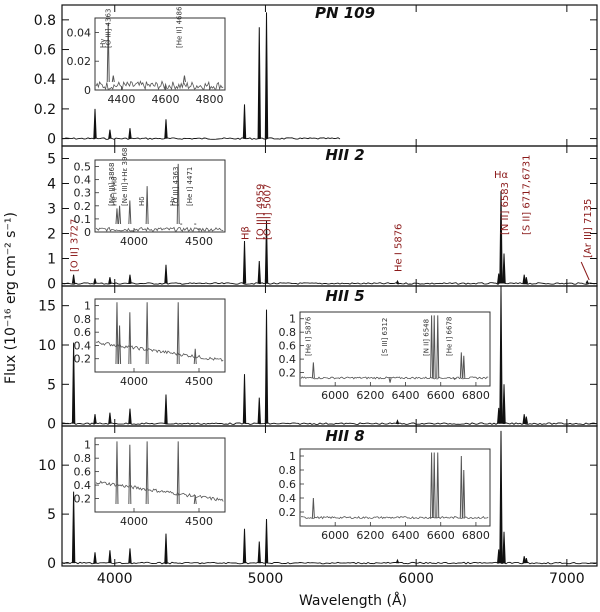 This screenshot has height=612, width=600. I want to click on inset-line-label: [He II] 4686, so click(179, 27).